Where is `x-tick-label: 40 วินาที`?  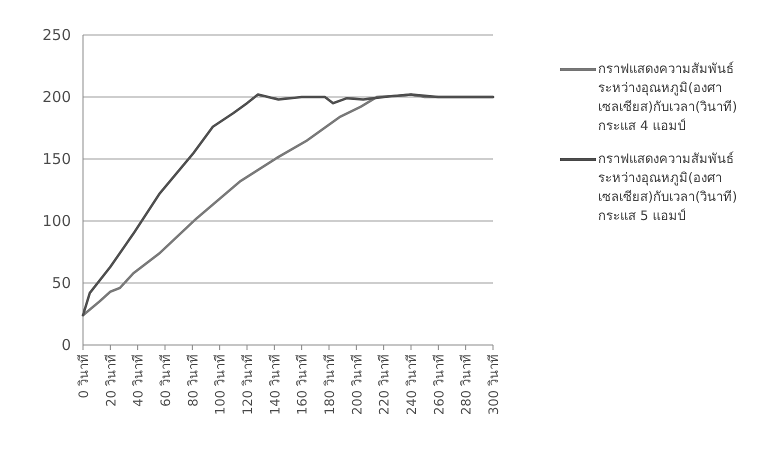 x-tick-label: 40 วินาที is located at coordinates (138, 380).